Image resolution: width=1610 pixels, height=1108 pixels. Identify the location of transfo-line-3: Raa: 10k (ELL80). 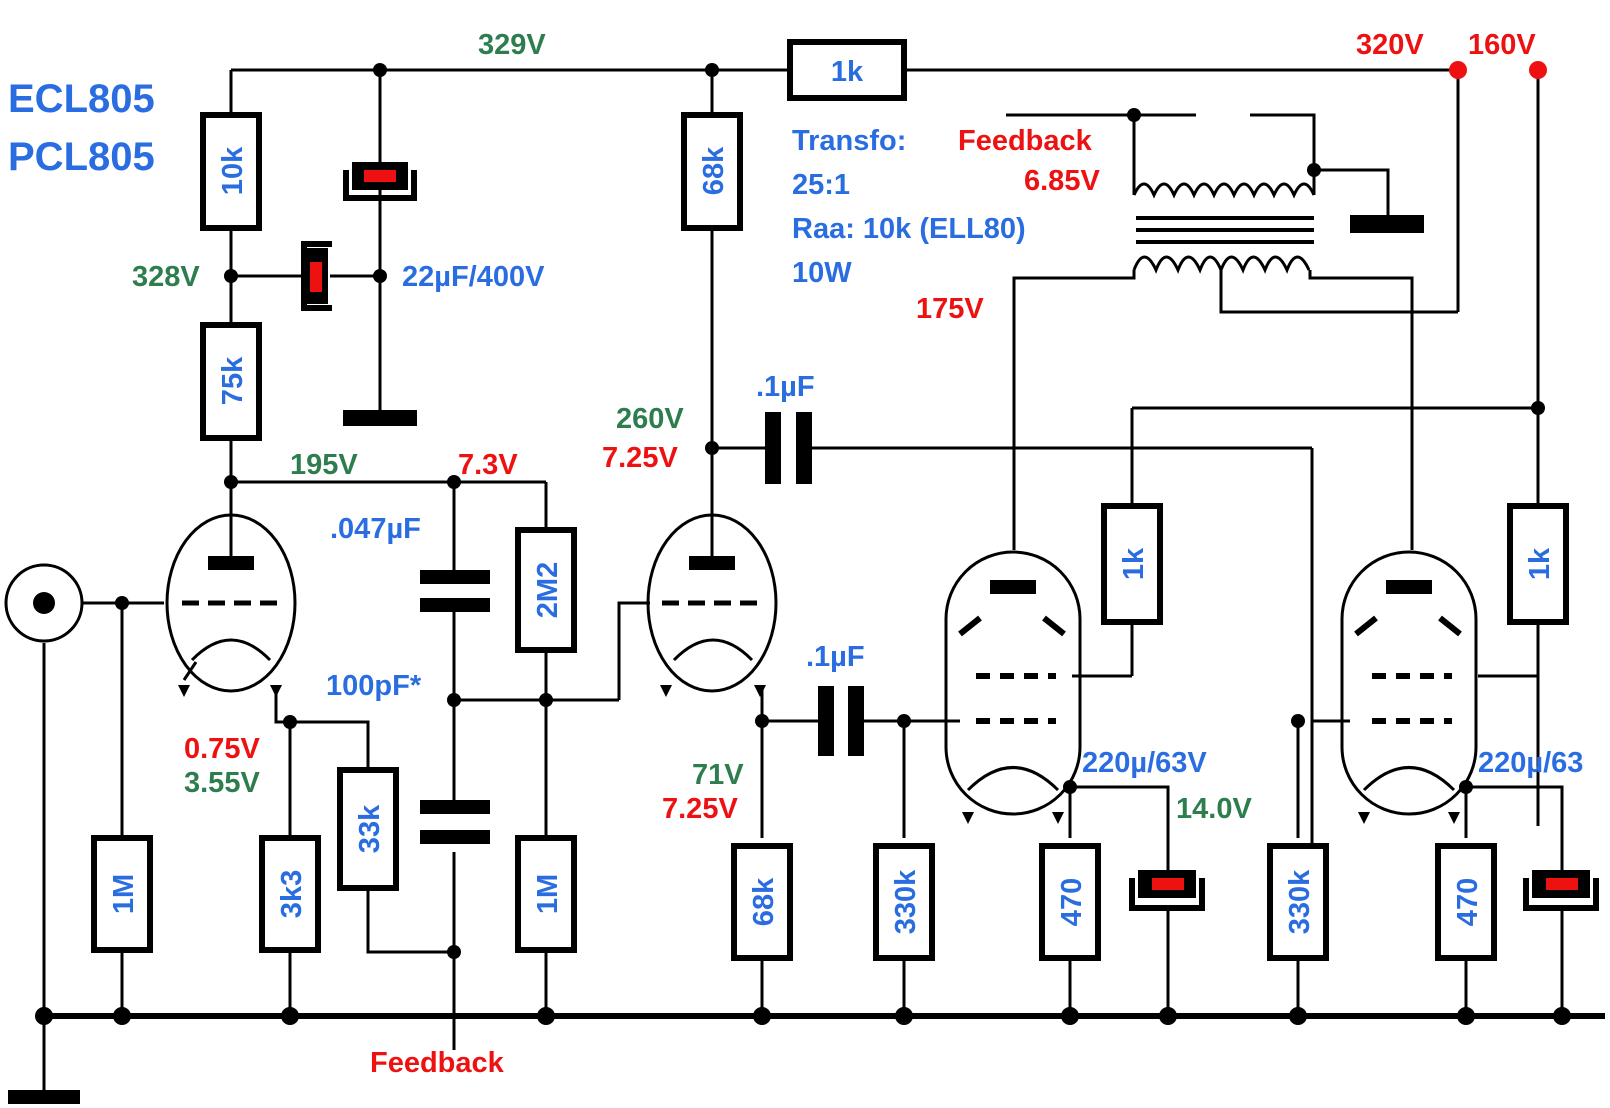
(909, 229).